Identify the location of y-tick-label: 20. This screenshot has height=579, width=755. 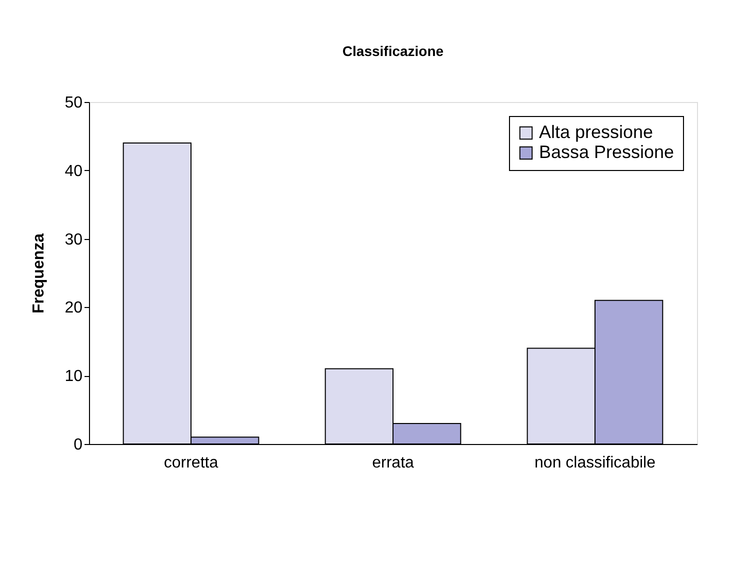
(73, 308).